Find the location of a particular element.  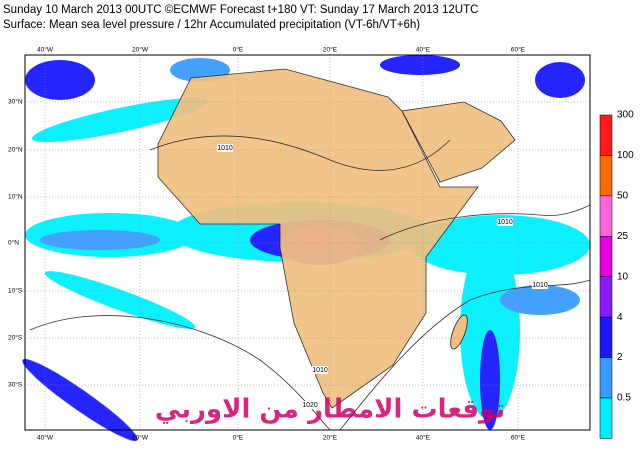

lat-label: 10°S is located at coordinates (15, 291).